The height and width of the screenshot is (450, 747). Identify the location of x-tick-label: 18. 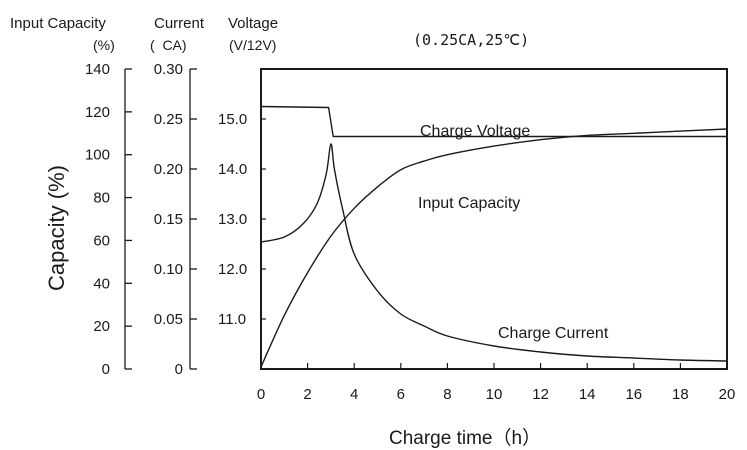
(680, 394).